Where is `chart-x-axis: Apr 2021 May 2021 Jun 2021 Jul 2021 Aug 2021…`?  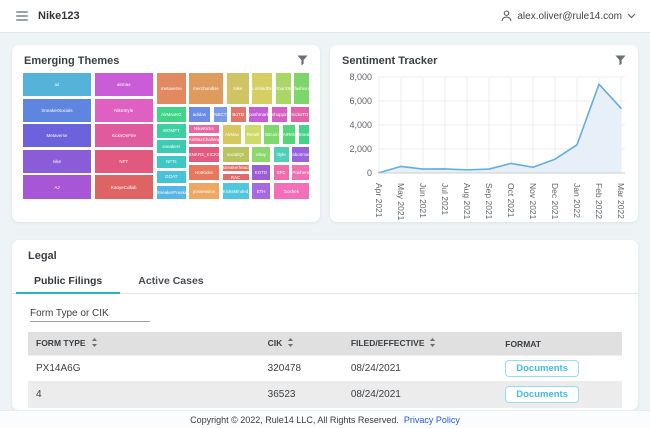
chart-x-axis: Apr 2021 May 2021 Jun 2021 Jul 2021 Aug 2021… is located at coordinates (500, 202).